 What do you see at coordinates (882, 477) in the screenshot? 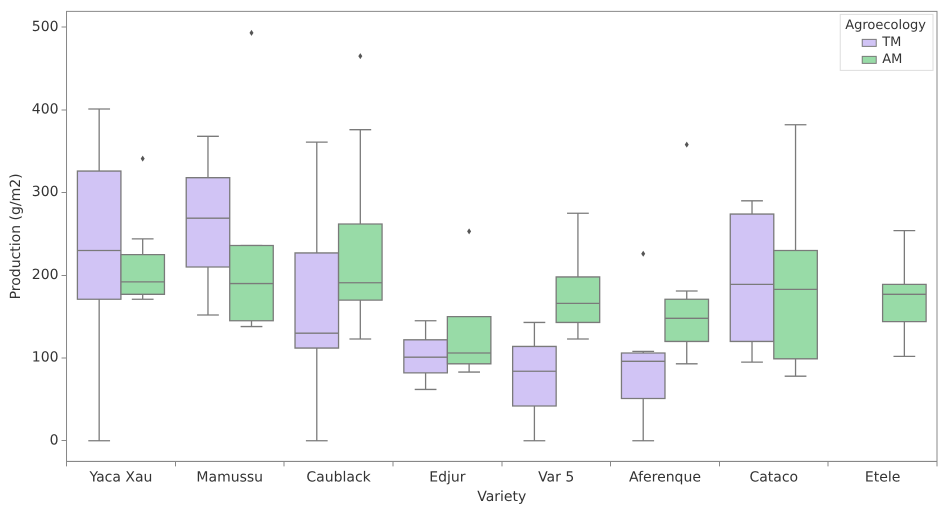
I see `x-tick-label: Etele` at bounding box center [882, 477].